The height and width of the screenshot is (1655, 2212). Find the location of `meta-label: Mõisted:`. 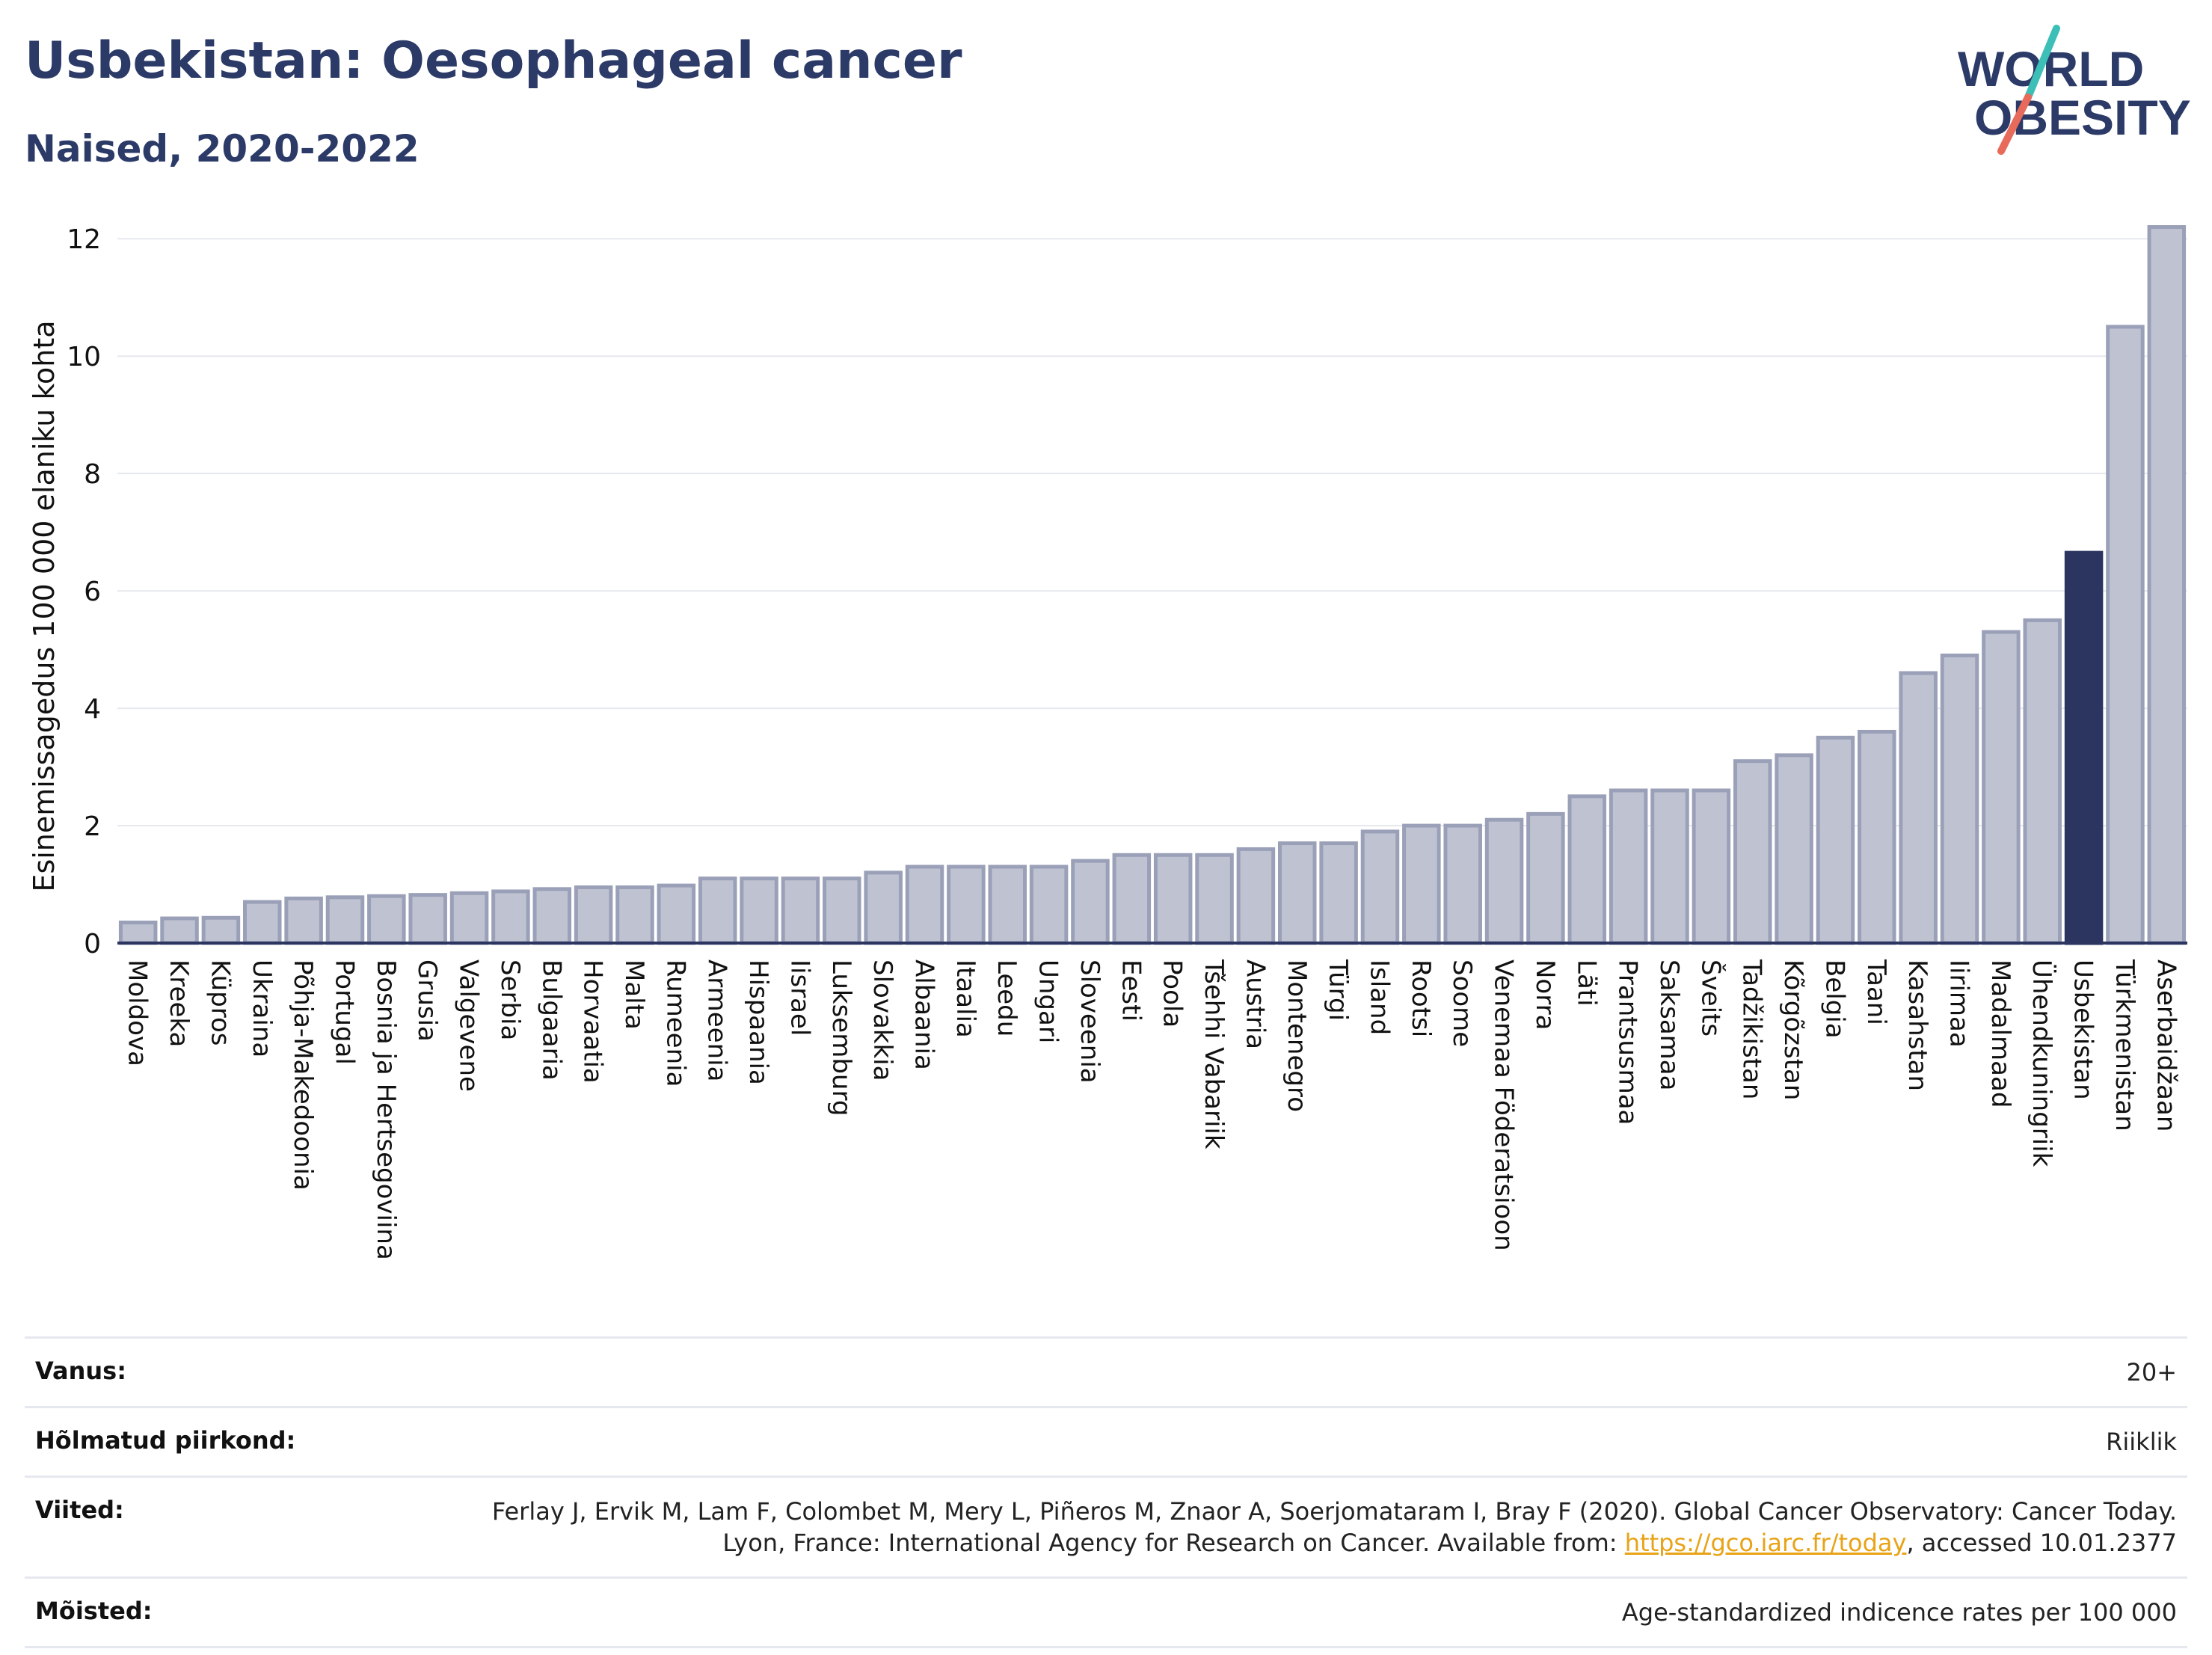

meta-label: Mõisted: is located at coordinates (94, 1611).